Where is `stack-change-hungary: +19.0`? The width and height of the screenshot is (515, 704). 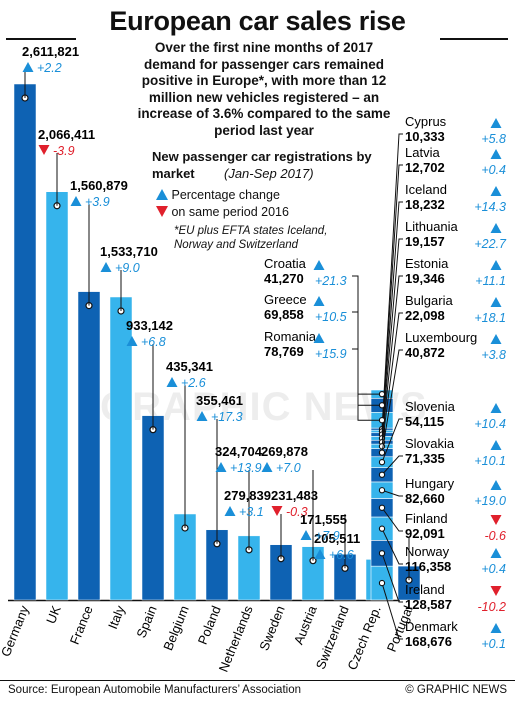
stack-change-hungary: +19.0 is located at coordinates (490, 501).